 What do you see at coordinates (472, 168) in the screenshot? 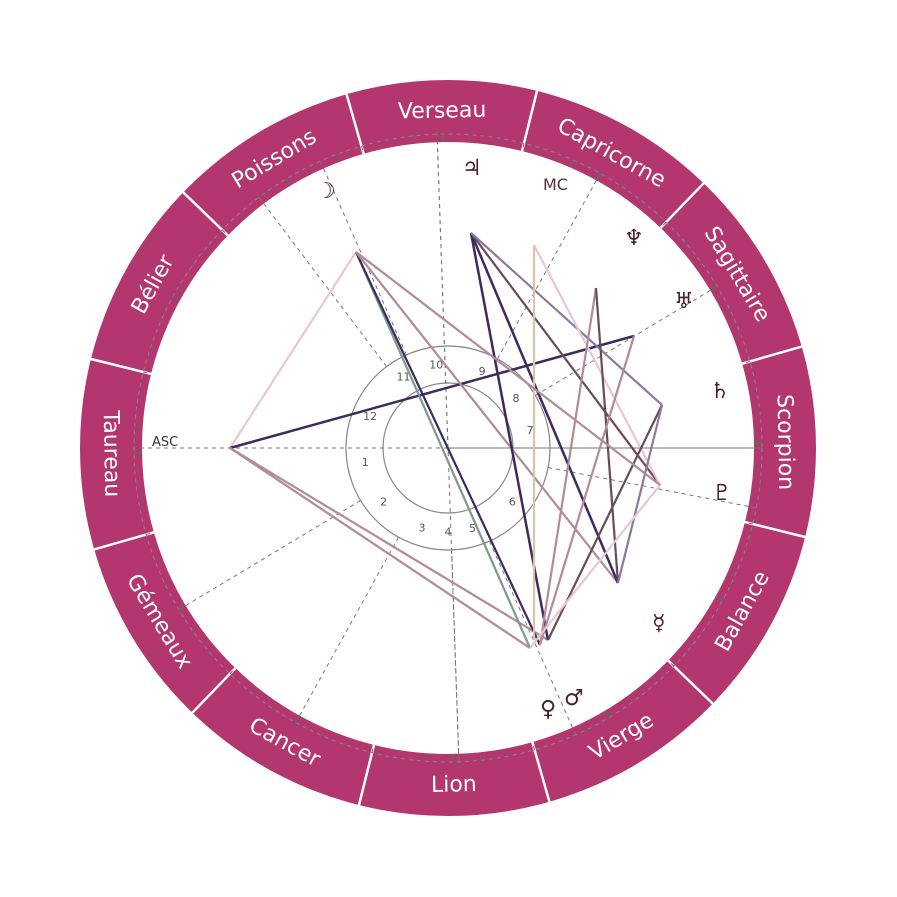
I see `jupiter-icon: ♃` at bounding box center [472, 168].